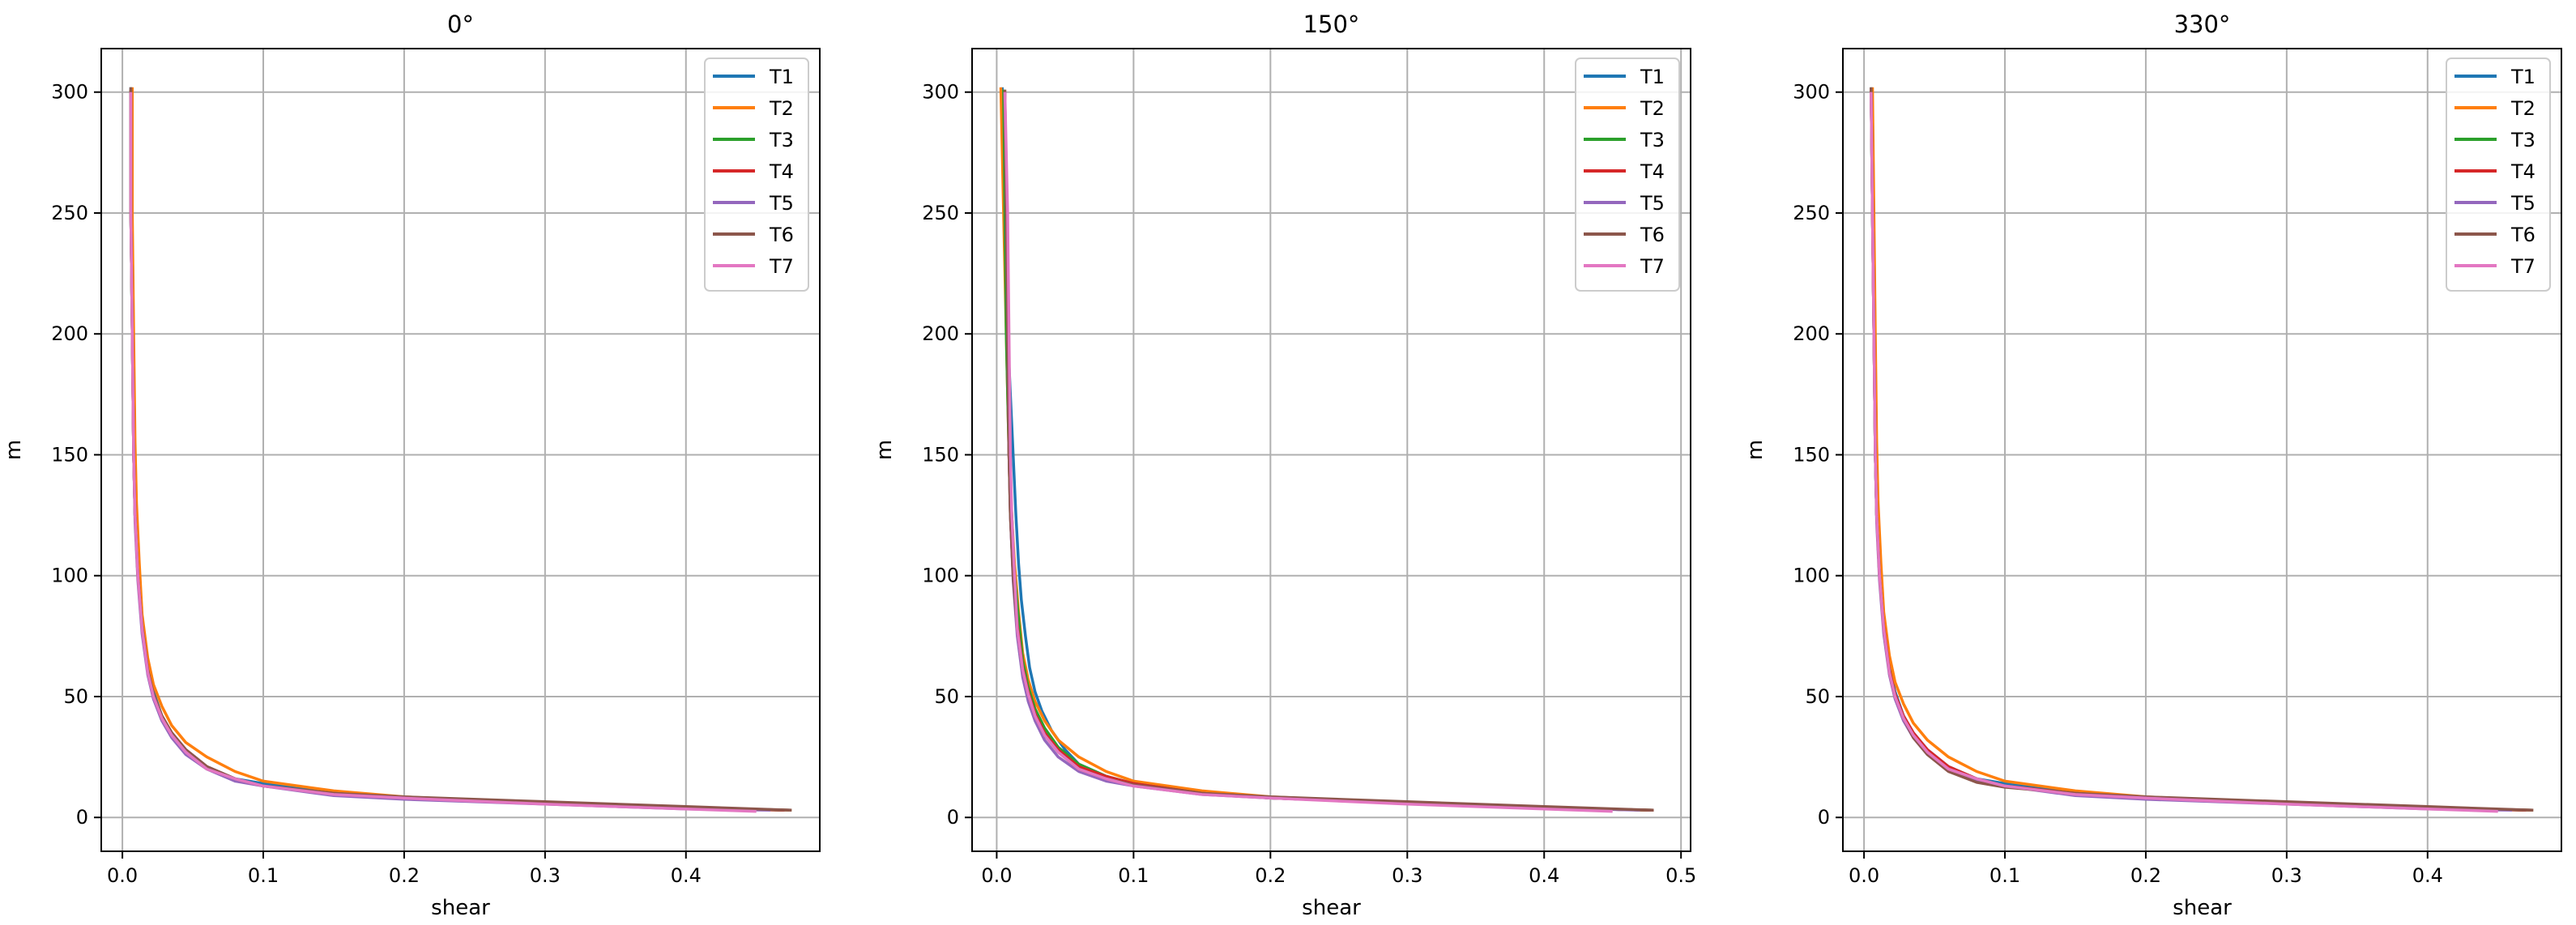 This screenshot has height=925, width=2576. What do you see at coordinates (1681, 875) in the screenshot?
I see `x-tick-label: 0.5` at bounding box center [1681, 875].